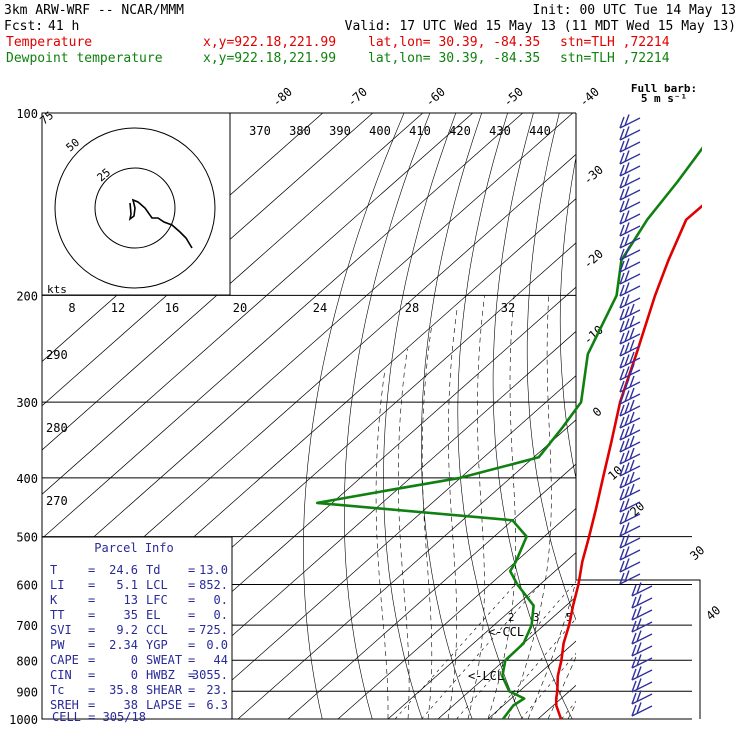  Describe the element at coordinates (153, 615) in the screenshot. I see `parcel-key: EL` at that location.